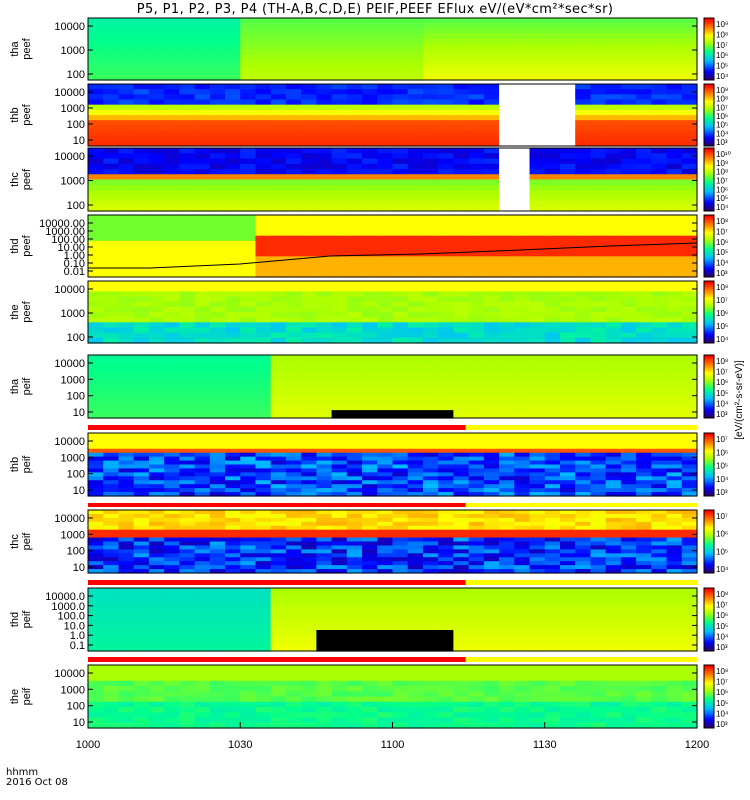  What do you see at coordinates (722, 242) in the screenshot?
I see `colorbar-tick-label: 10⁶` at bounding box center [722, 242].